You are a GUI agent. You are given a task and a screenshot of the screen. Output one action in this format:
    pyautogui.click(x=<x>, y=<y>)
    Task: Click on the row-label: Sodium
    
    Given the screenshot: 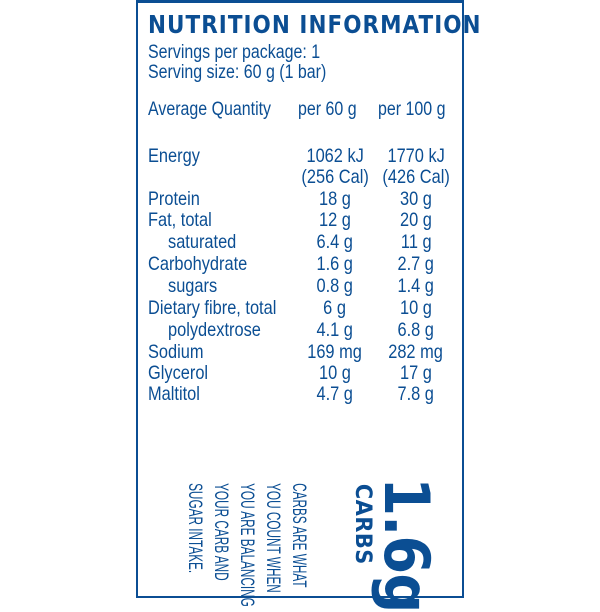 What is the action you would take?
    pyautogui.click(x=176, y=352)
    